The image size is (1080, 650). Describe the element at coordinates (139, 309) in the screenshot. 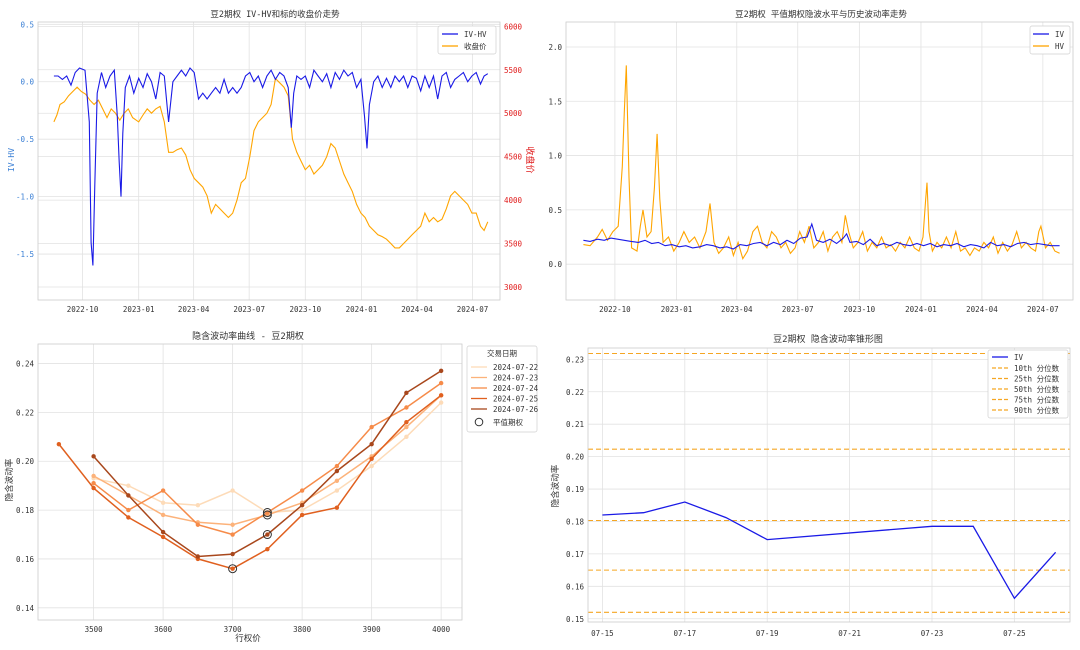

I see `x-tick-label: 2023-01` at that location.